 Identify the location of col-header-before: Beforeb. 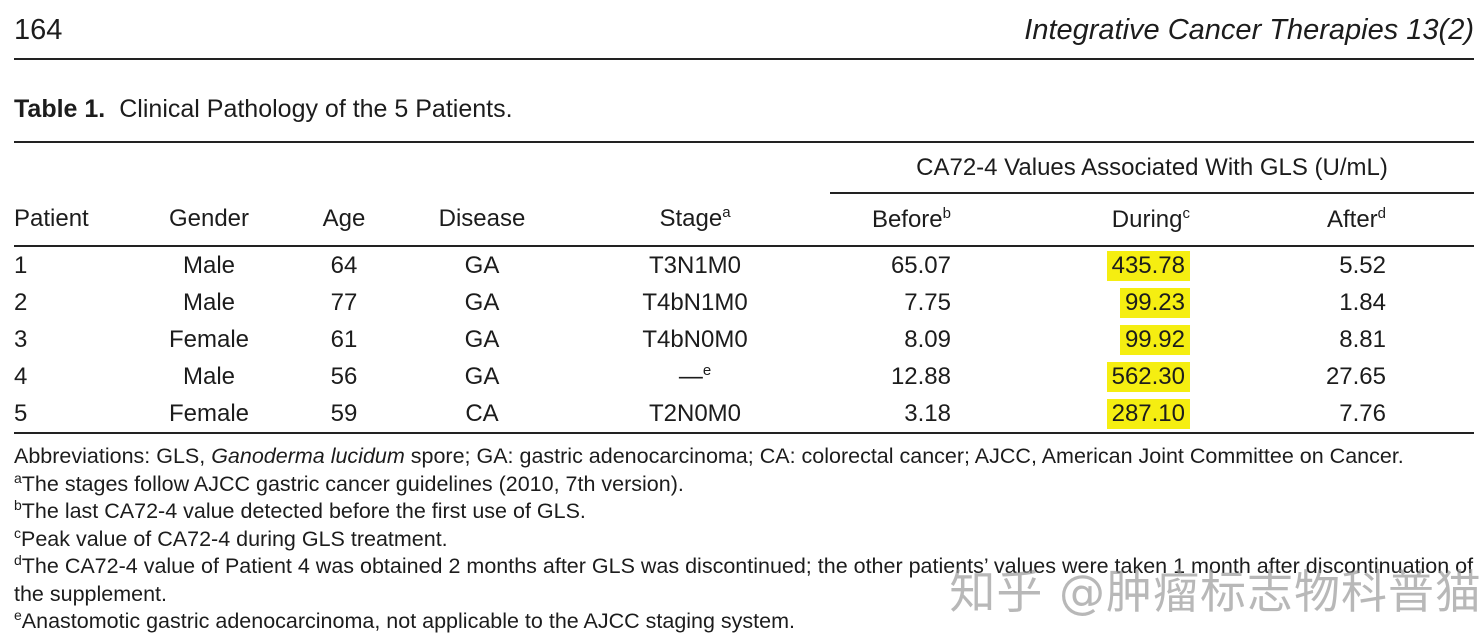
(897, 219).